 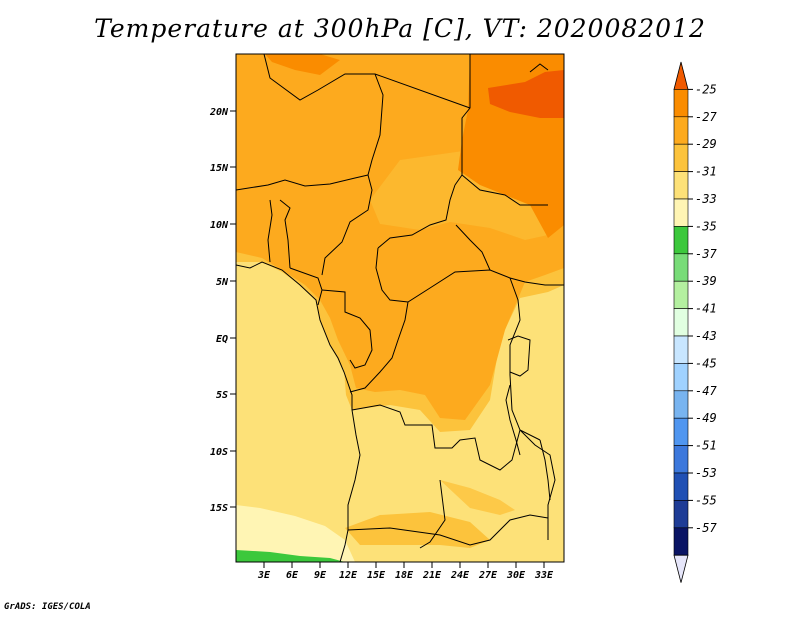 What do you see at coordinates (477, 497) in the screenshot?
I see `field-minus31-southeast` at bounding box center [477, 497].